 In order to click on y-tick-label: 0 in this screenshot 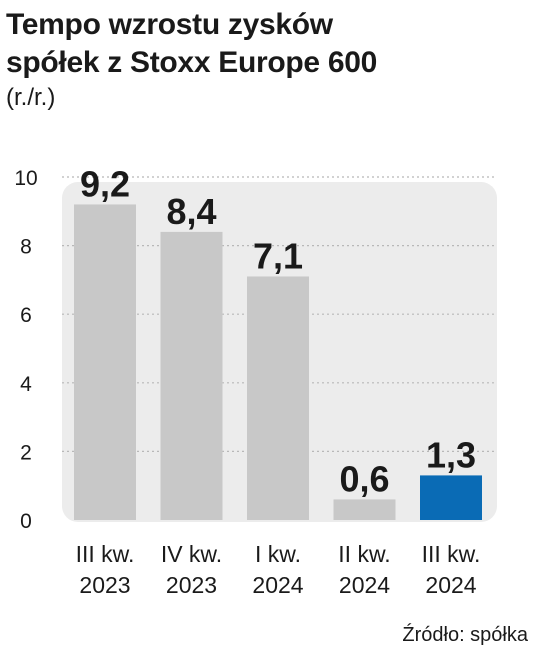, I will do `click(26, 521)`.